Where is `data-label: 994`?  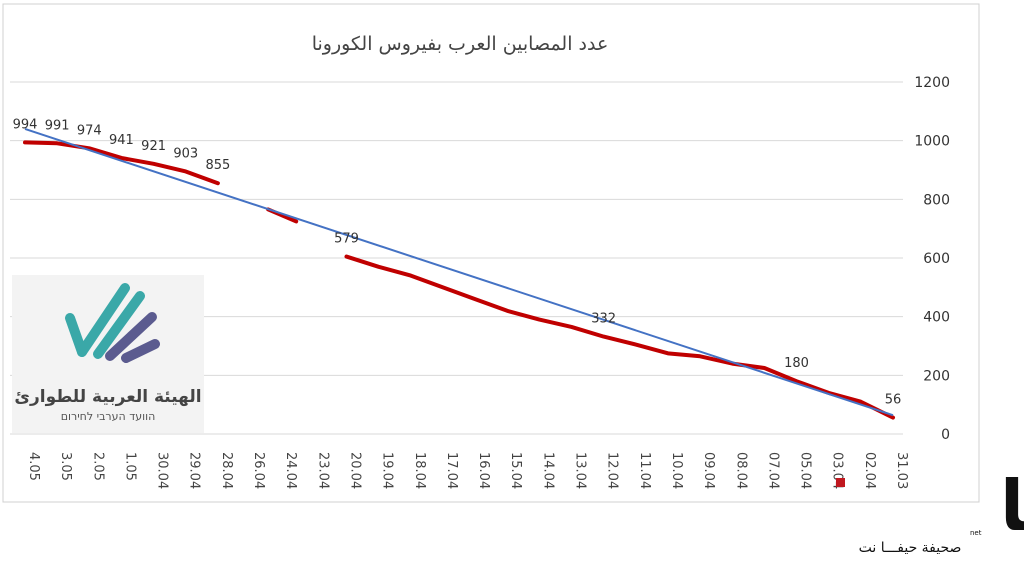
data-label: 994 is located at coordinates (25, 124).